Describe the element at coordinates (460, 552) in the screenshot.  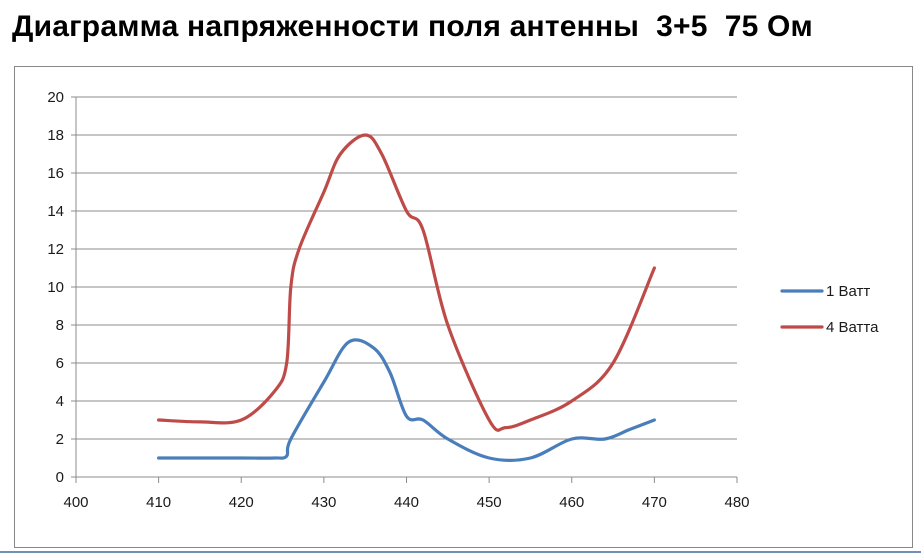
I see `divider` at that location.